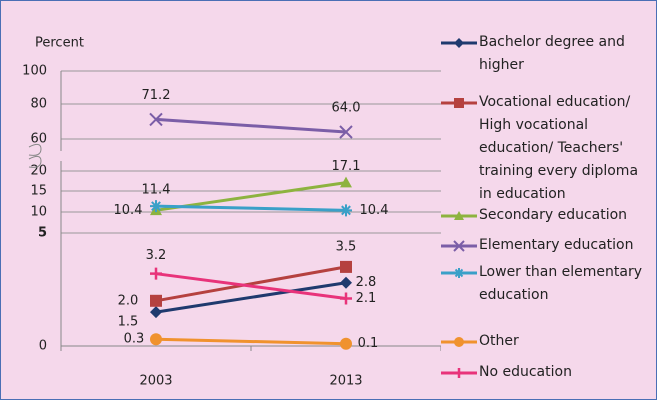 This screenshot has height=400, width=657. What do you see at coordinates (59, 43) in the screenshot?
I see `y-axis-label: Percent` at bounding box center [59, 43].